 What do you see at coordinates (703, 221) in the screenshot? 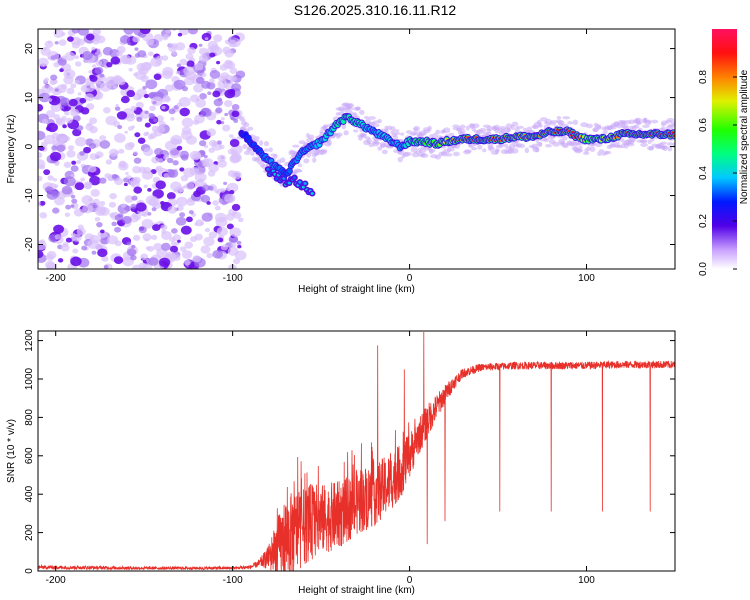
I see `colorbar-tick-label: 0.2` at bounding box center [703, 221].